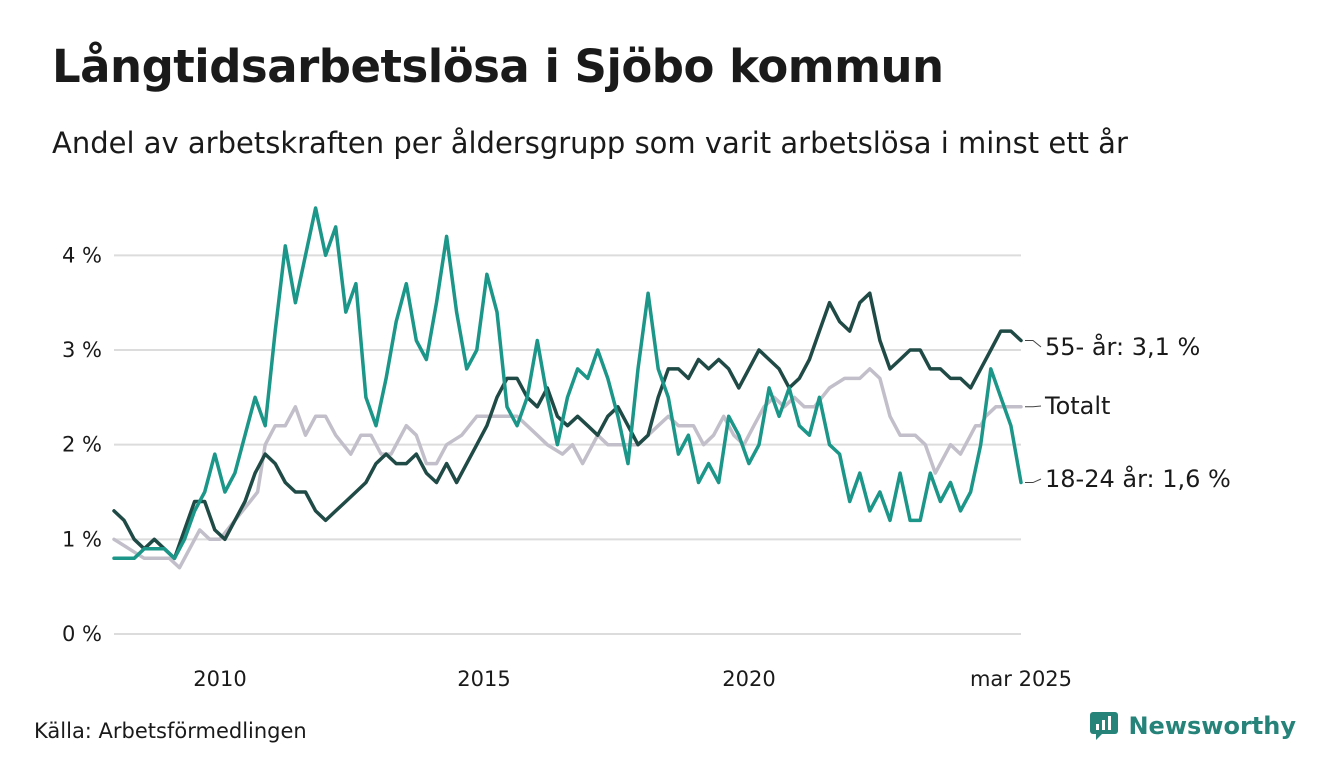 This screenshot has height=780, width=1340. Describe the element at coordinates (170, 731) in the screenshot. I see `source-note: Källa: Arbetsförmedlingen` at that location.